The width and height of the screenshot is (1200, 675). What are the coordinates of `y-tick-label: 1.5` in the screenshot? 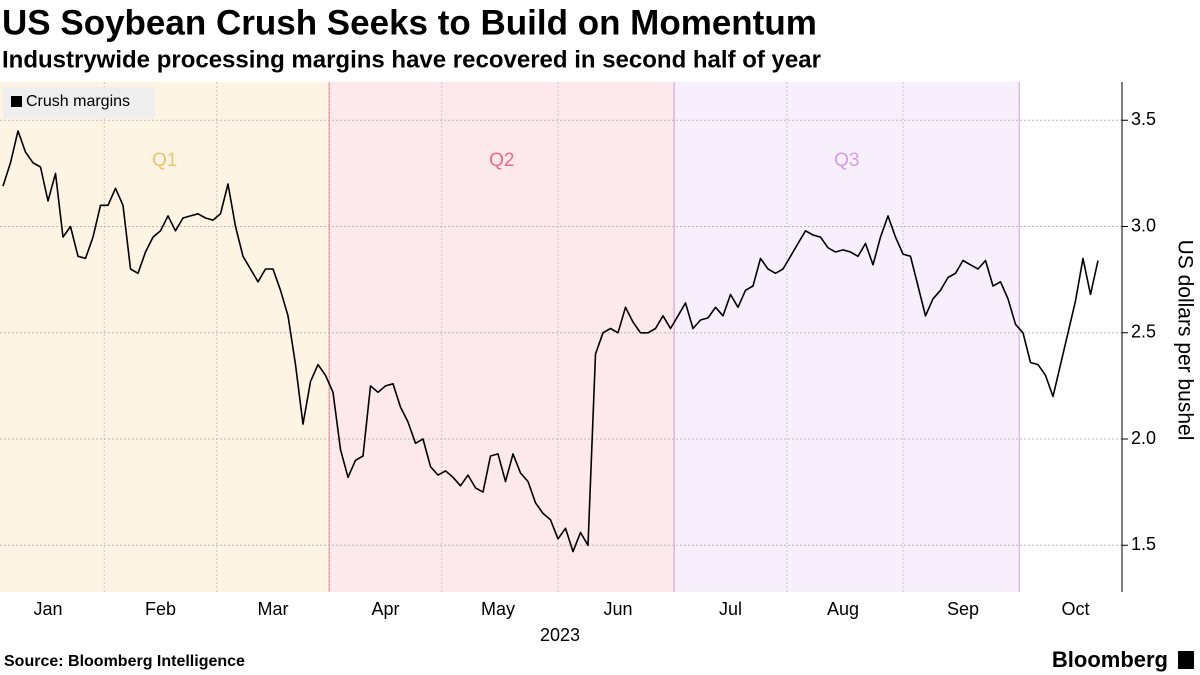 It's located at (1143, 544).